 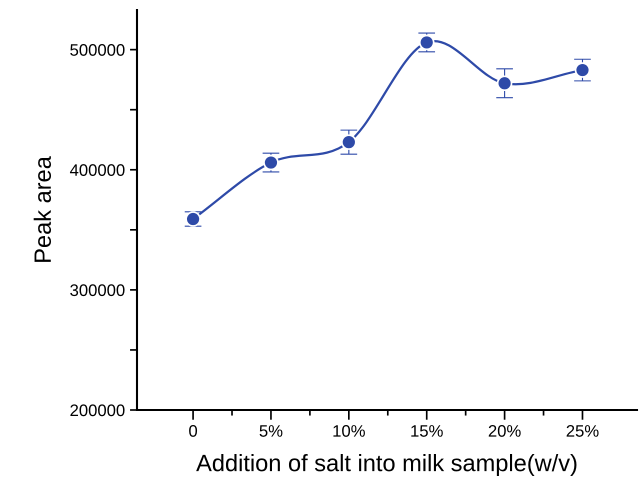 I want to click on y-tick-label: 200000, so click(x=97, y=410).